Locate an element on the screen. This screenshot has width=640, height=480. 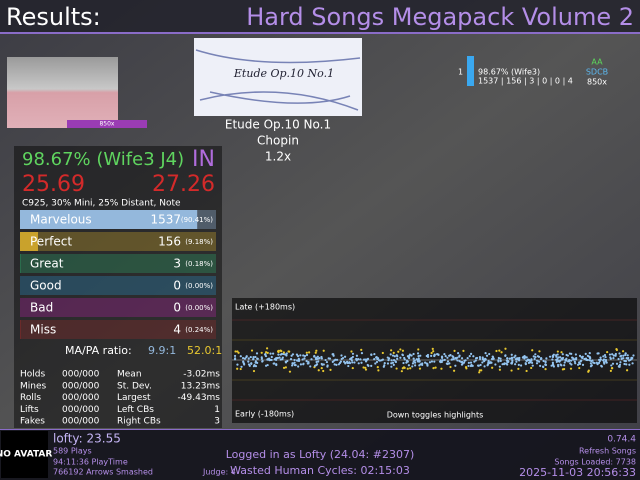
refresh-songs: Refresh Songs is located at coordinates (607, 451).